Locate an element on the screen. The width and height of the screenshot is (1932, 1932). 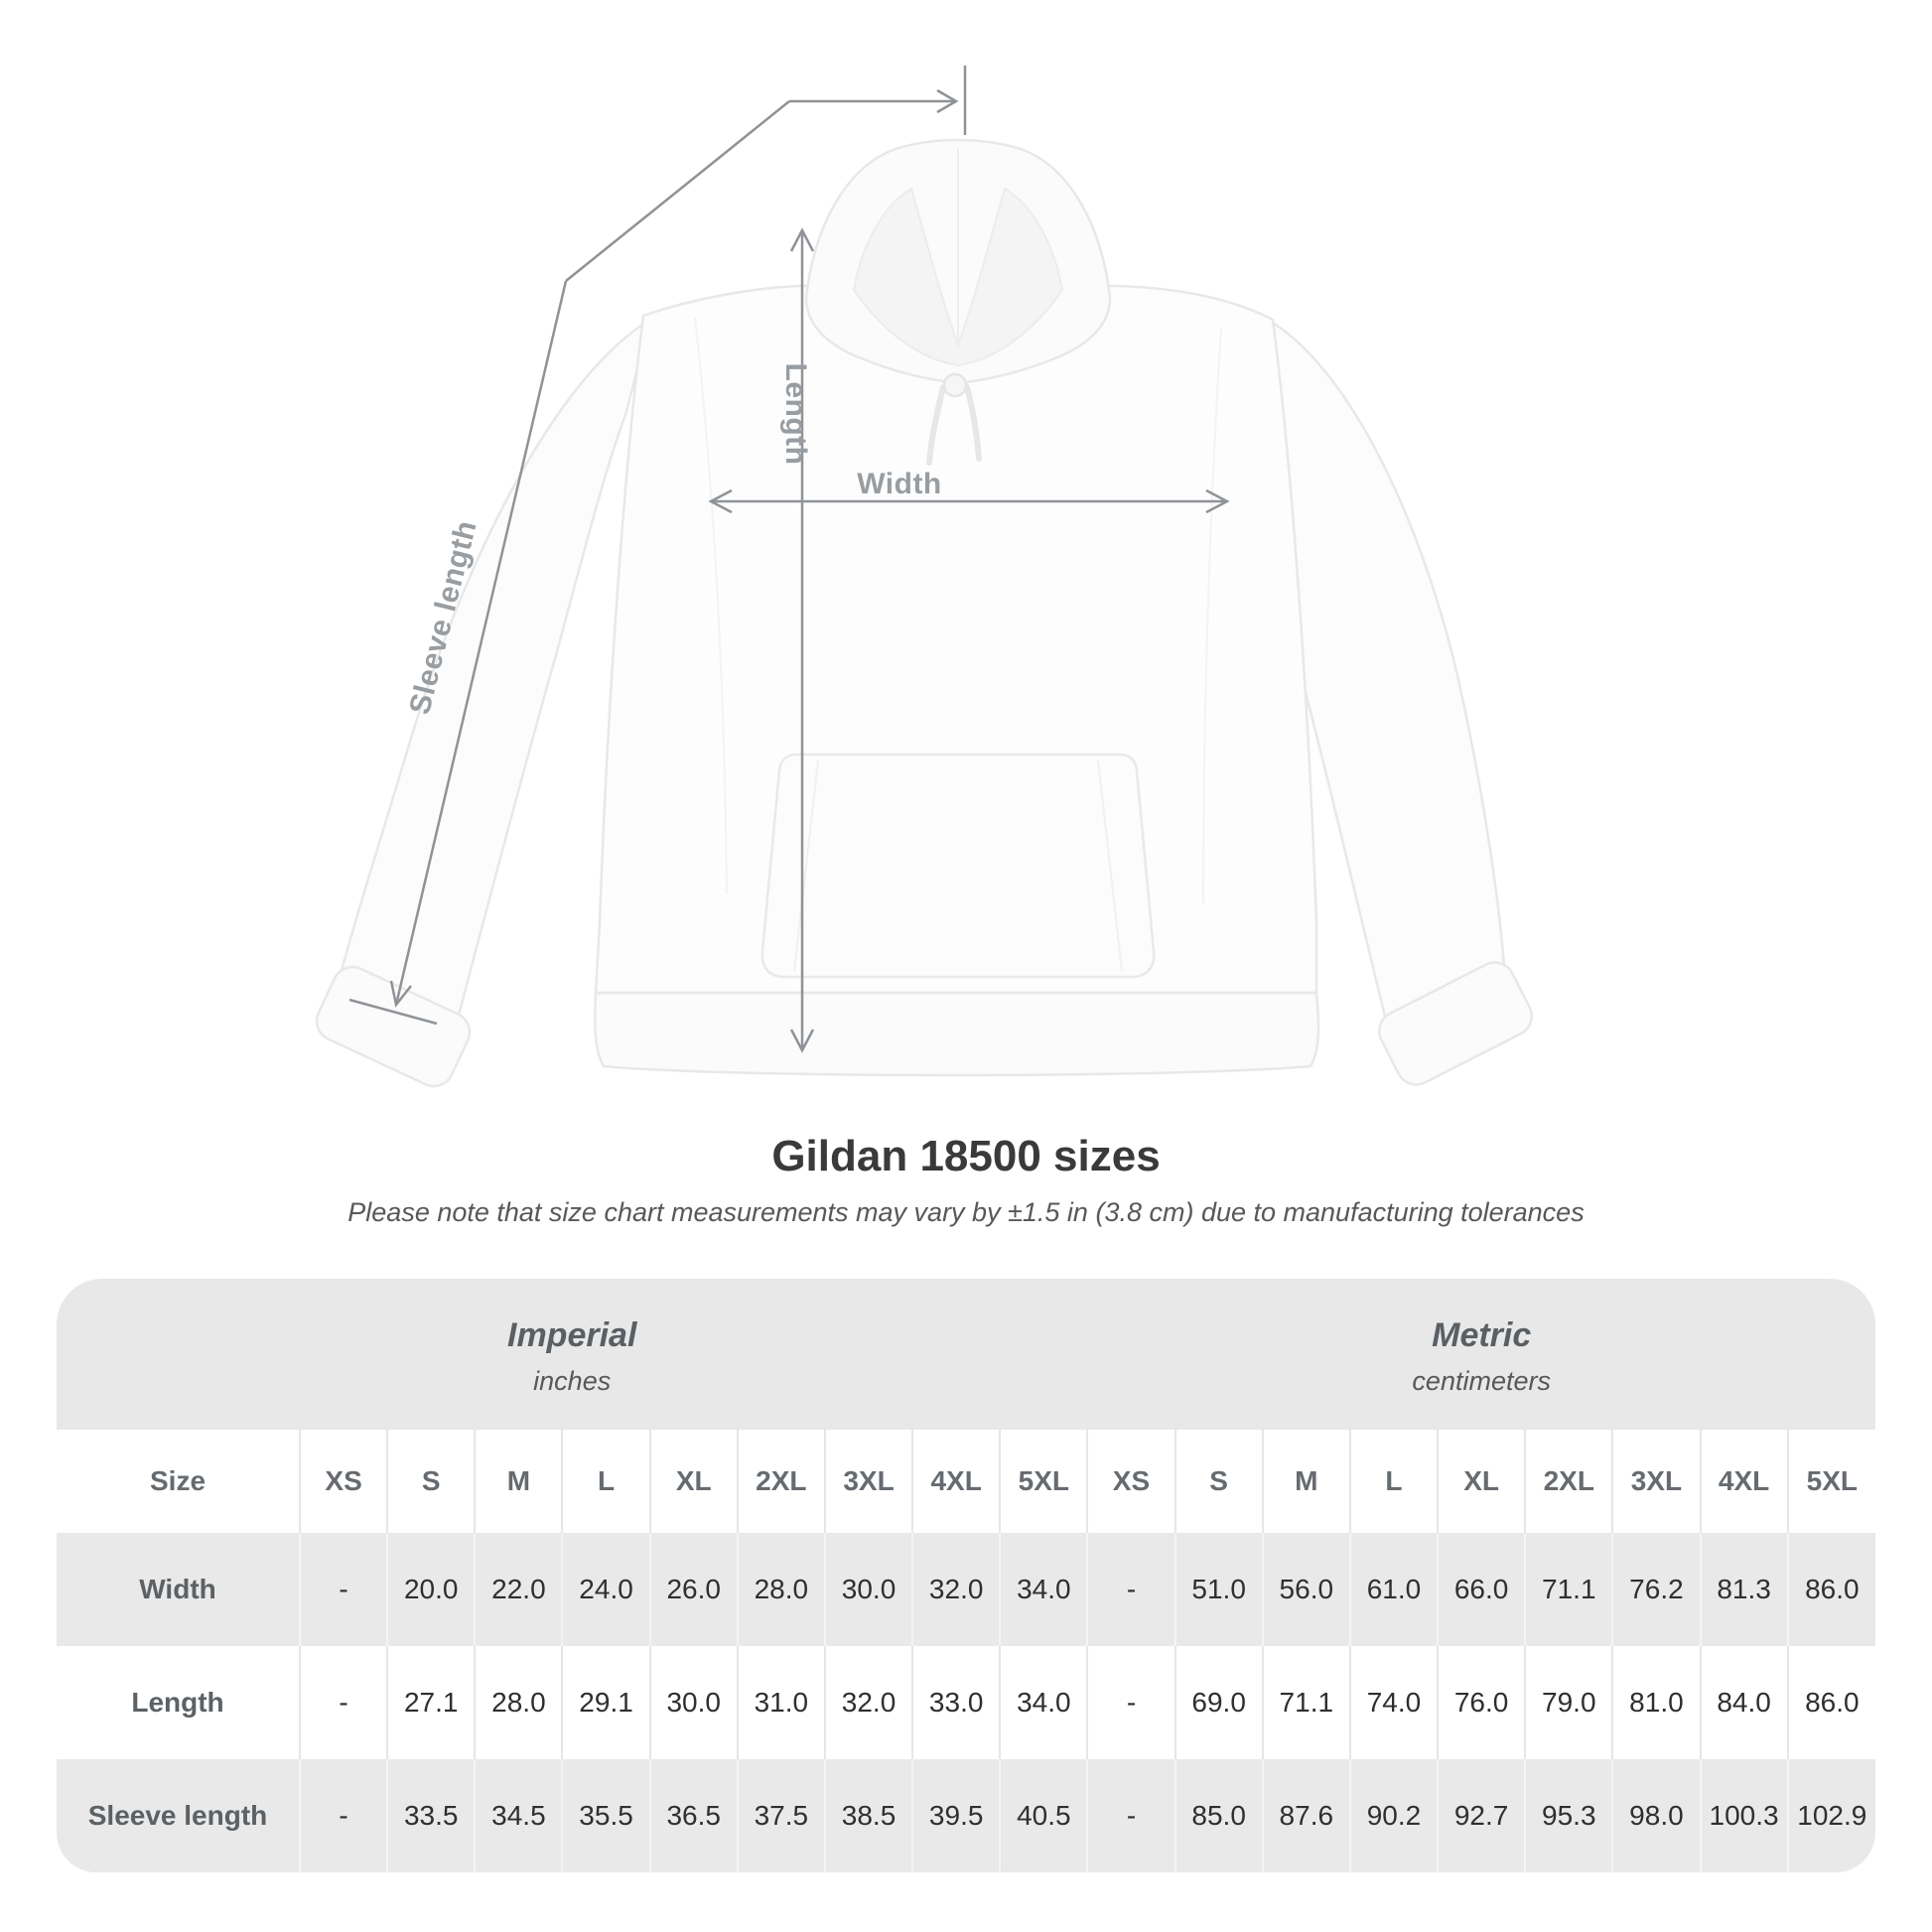
value-cell: 51.0 is located at coordinates (1218, 1589).